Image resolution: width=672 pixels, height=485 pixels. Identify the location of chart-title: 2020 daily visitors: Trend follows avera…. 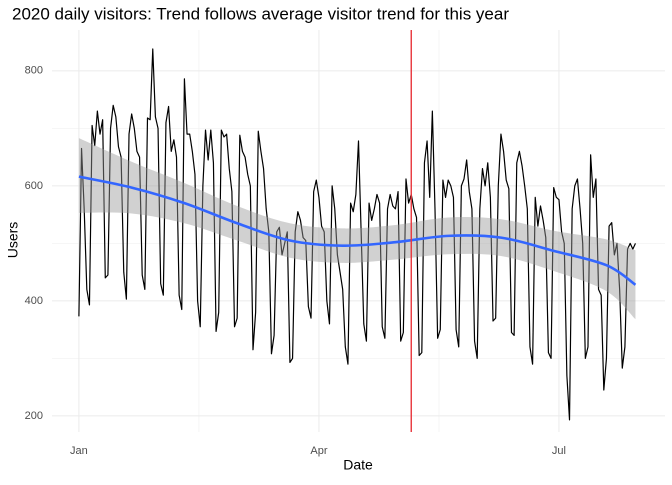
(260, 13).